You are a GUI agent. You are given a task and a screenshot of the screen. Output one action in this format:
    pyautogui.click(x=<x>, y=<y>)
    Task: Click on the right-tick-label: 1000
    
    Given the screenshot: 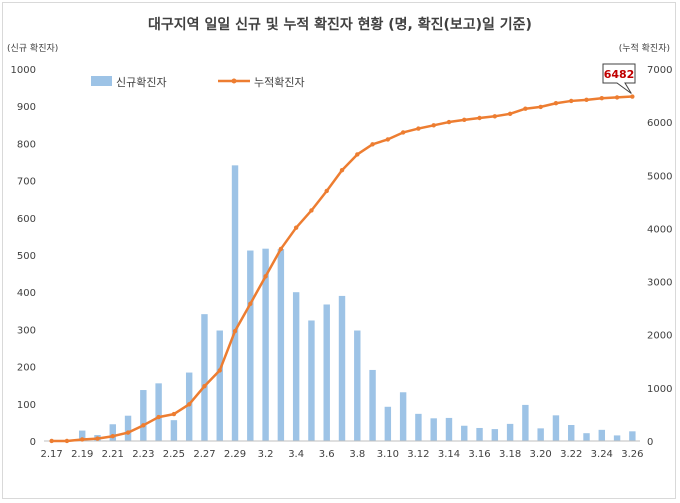 What is the action you would take?
    pyautogui.click(x=659, y=389)
    